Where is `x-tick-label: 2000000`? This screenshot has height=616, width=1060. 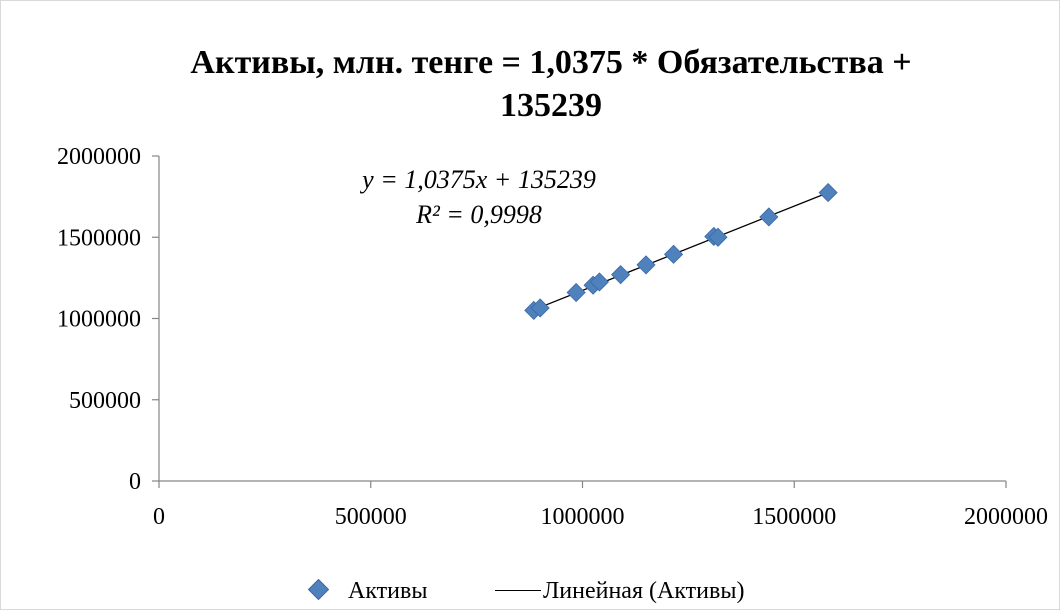
x-tick-label: 2000000 is located at coordinates (1006, 517).